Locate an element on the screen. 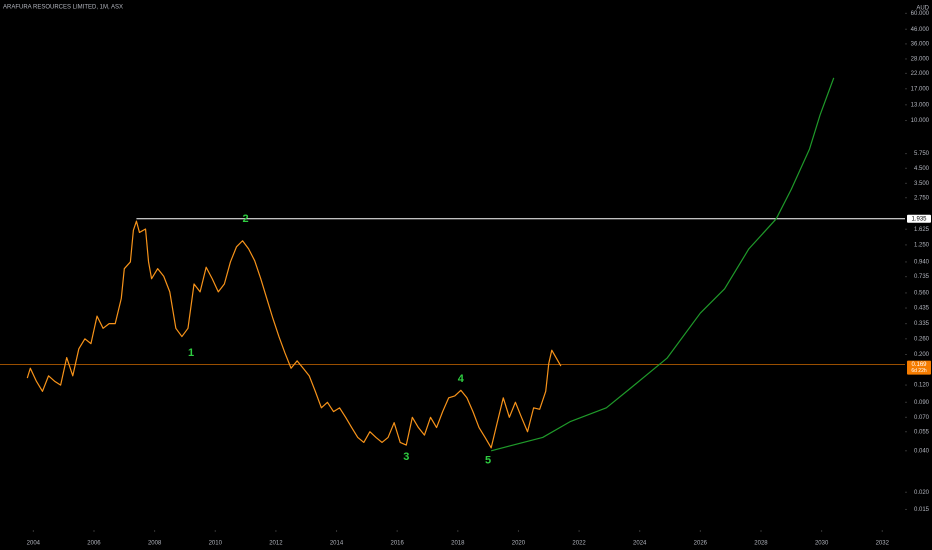  y-tick-label: 0.120 is located at coordinates (922, 386).